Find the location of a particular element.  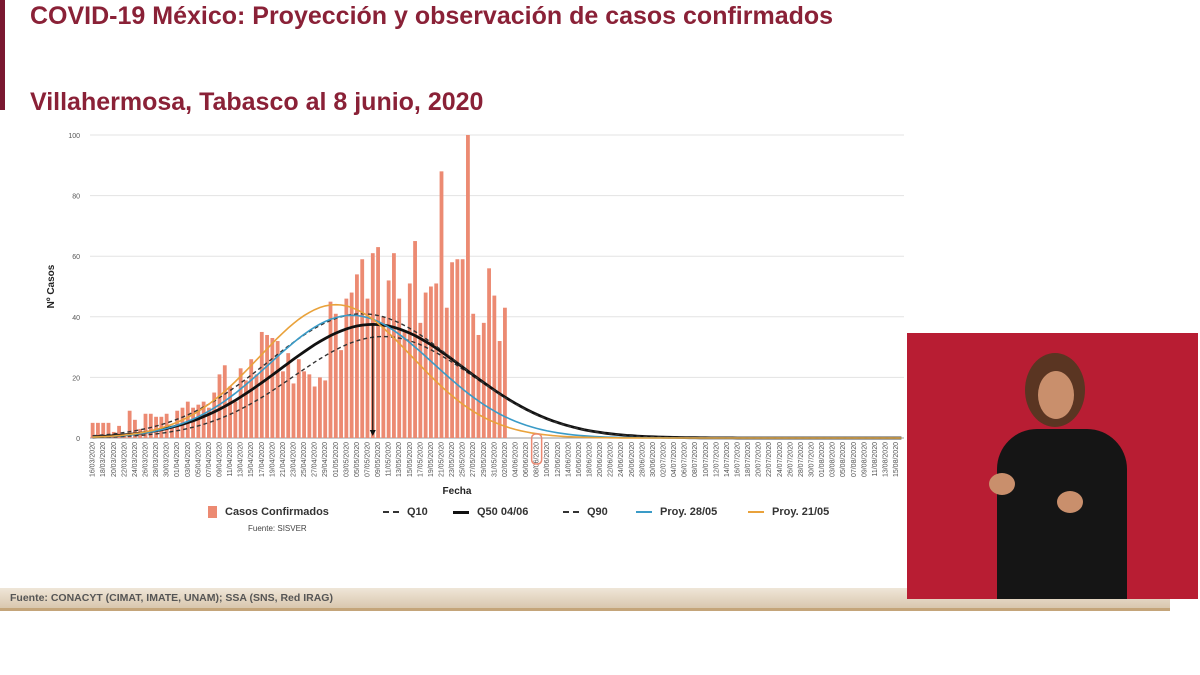

legend-item-q50: Q50 04/06 is located at coordinates (490, 512).